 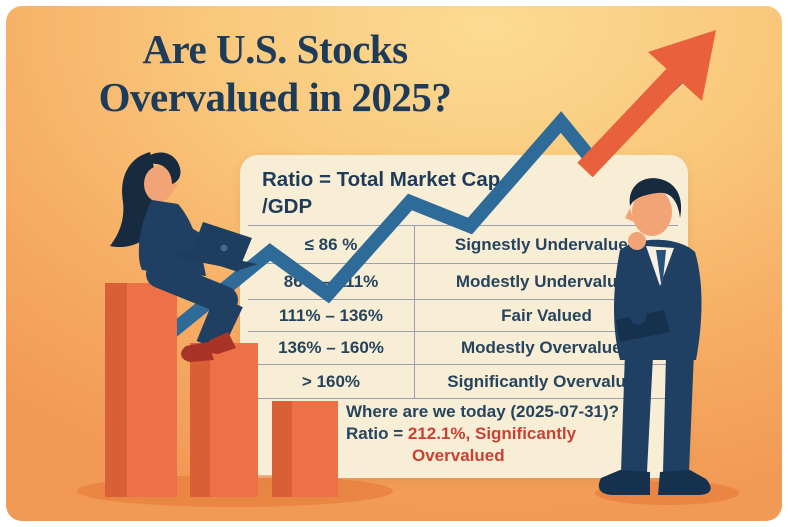 What do you see at coordinates (546, 315) in the screenshot?
I see `label-cell: Fair Valued` at bounding box center [546, 315].